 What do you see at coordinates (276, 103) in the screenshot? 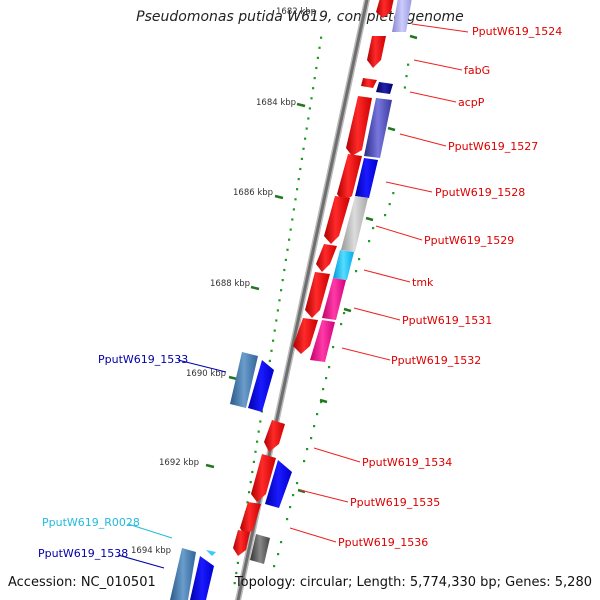
I see `tick-label-1684: 1684 kbp` at bounding box center [276, 103].